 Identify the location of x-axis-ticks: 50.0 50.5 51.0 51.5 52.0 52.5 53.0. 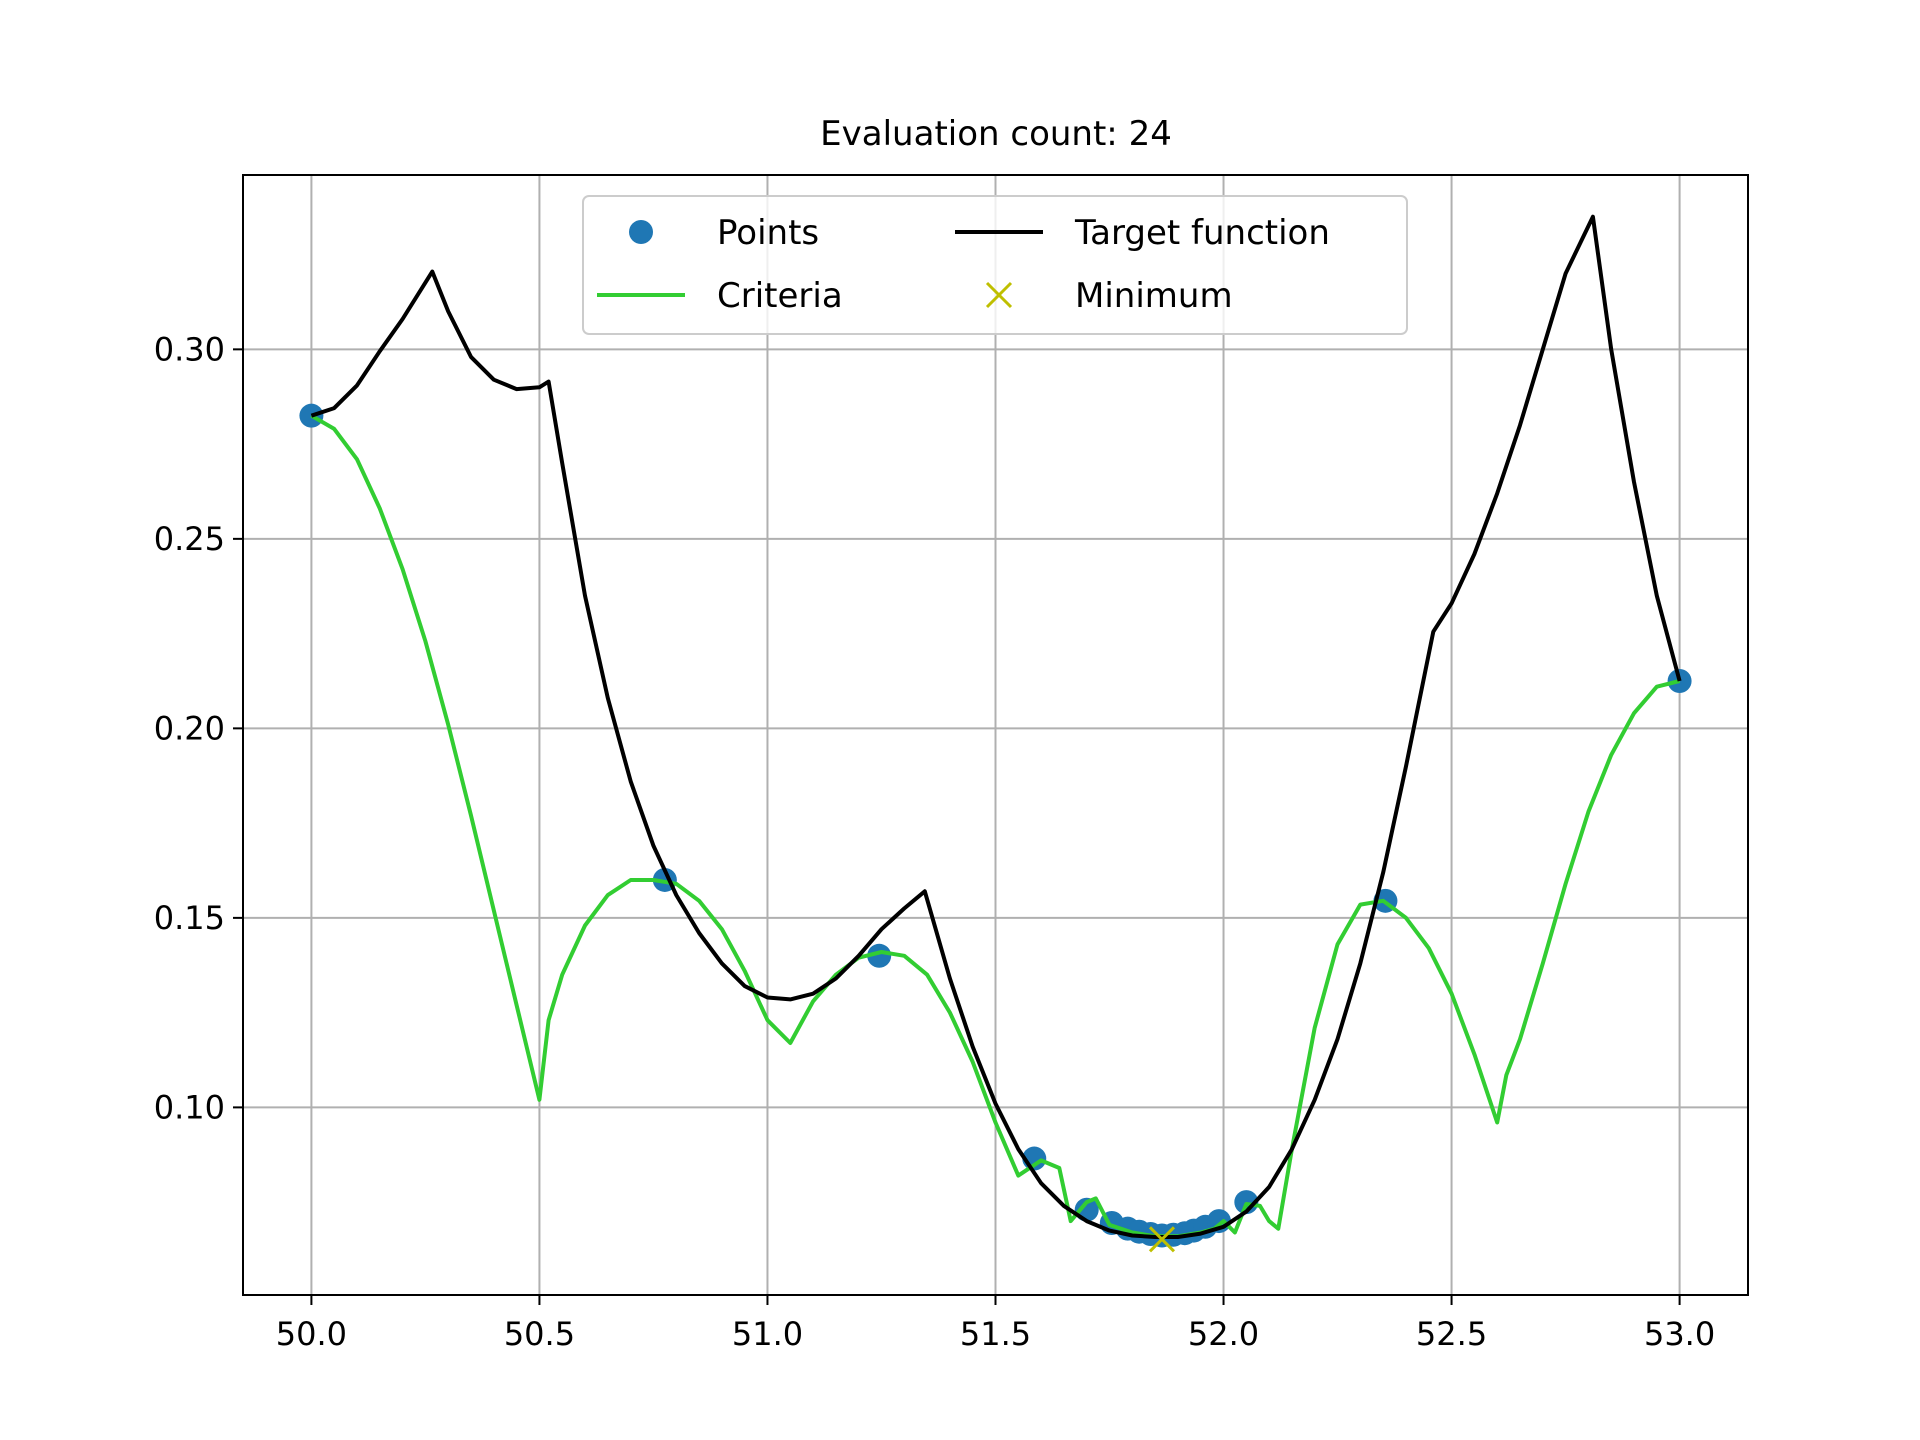
(995, 1324).